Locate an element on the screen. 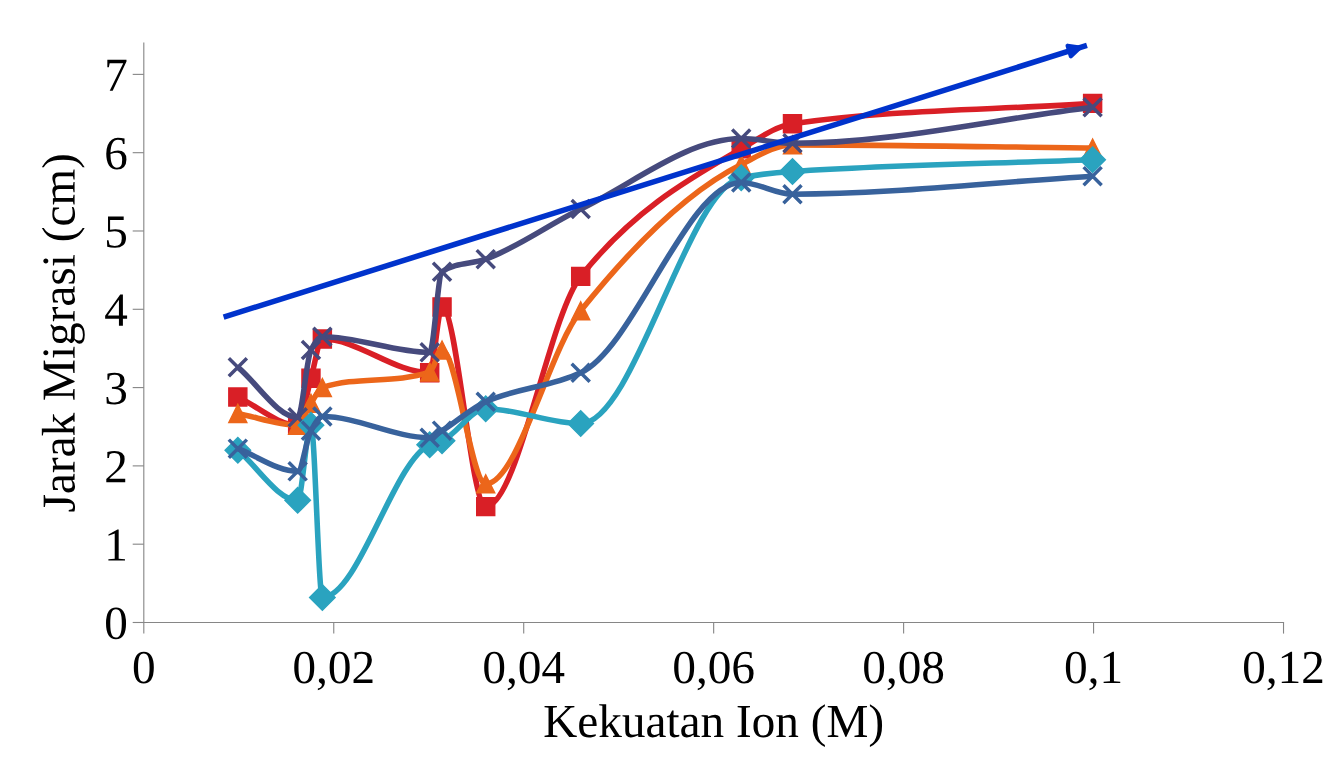 This screenshot has width=1344, height=783. y-tick-label: 5 is located at coordinates (116, 232).